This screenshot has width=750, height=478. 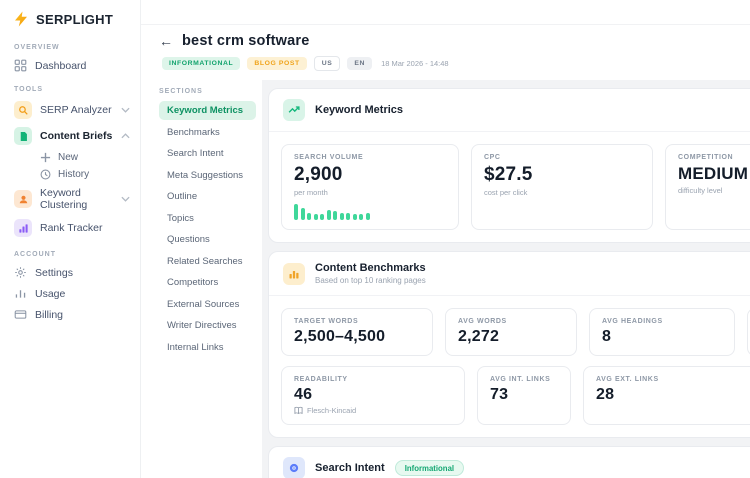 I want to click on section-nav-questions: Questions, so click(x=188, y=239).